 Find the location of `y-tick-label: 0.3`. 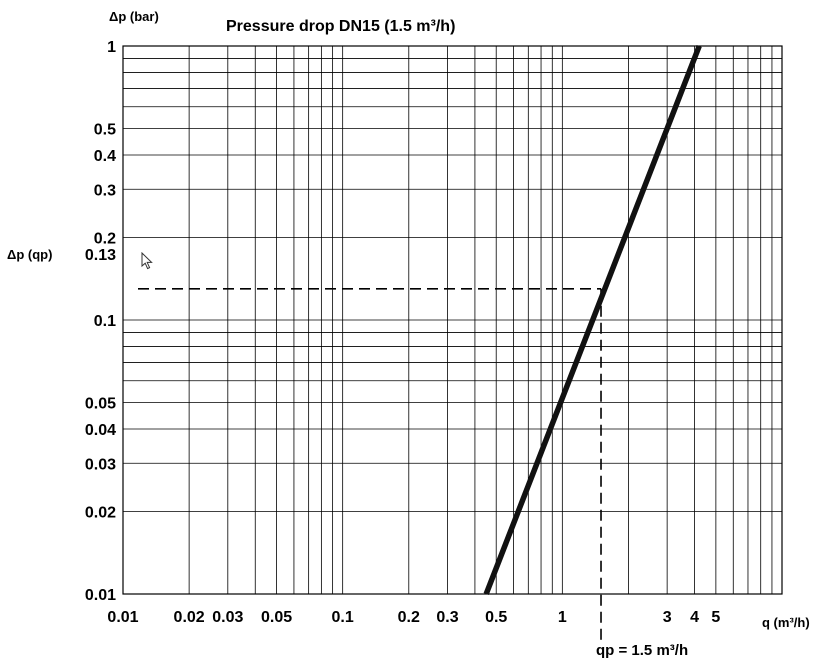

y-tick-label: 0.3 is located at coordinates (105, 190).